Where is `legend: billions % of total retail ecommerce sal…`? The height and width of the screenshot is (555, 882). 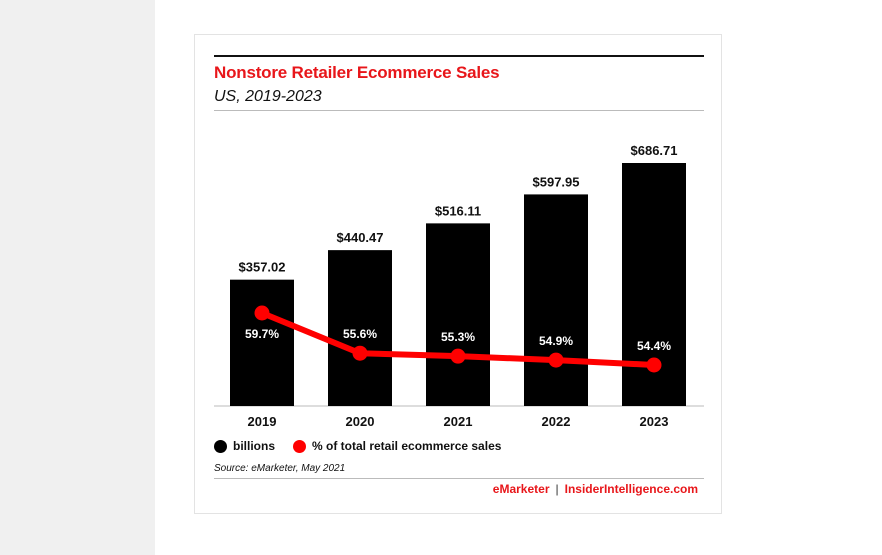
legend: billions % of total retail ecommerce sal… is located at coordinates (366, 446).